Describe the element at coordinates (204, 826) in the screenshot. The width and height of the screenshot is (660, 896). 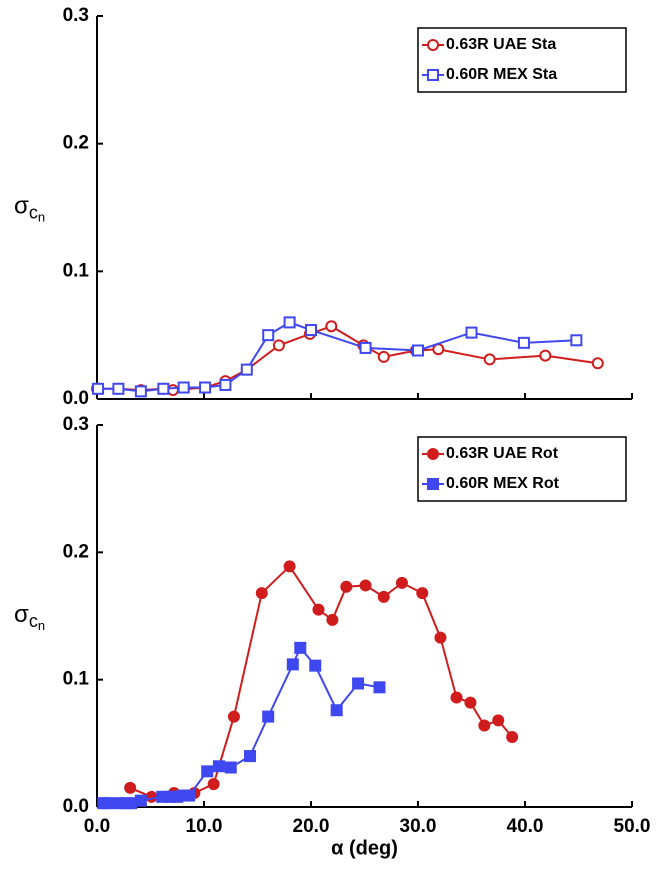
I see `x-tick-label: 10.0` at that location.